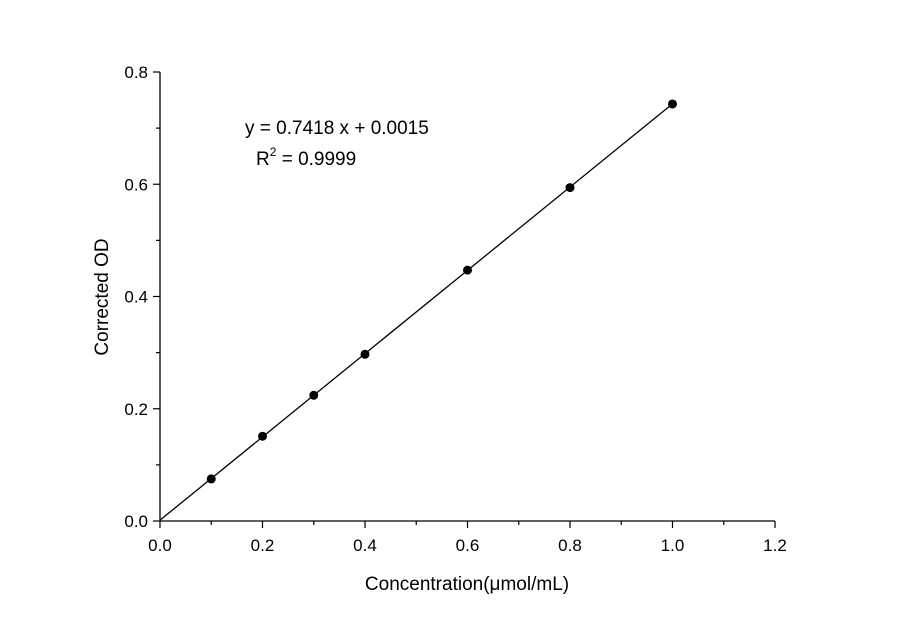  I want to click on y-tick-label: 0.4, so click(136, 297).